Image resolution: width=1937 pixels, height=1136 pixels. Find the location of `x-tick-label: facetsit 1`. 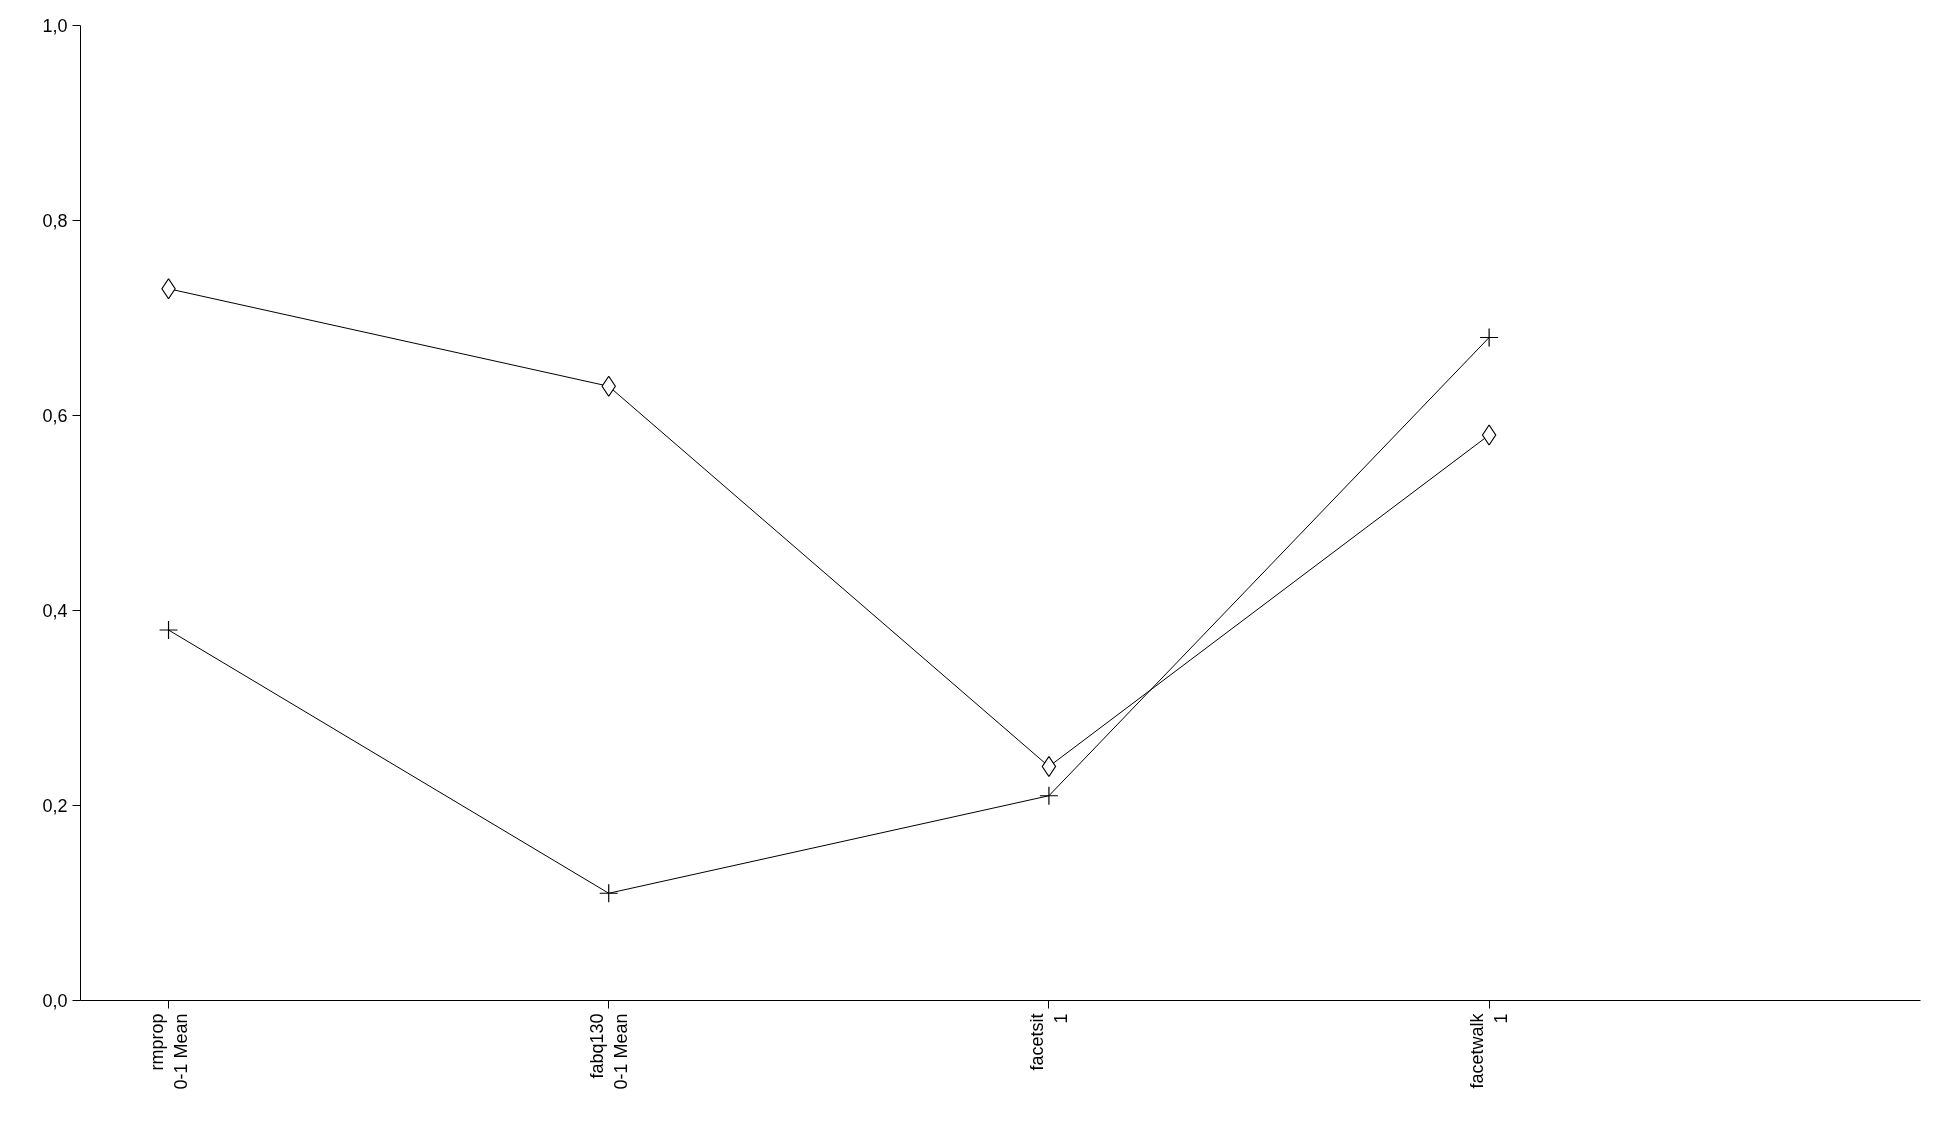

x-tick-label: facetsit 1 is located at coordinates (1048, 1042).